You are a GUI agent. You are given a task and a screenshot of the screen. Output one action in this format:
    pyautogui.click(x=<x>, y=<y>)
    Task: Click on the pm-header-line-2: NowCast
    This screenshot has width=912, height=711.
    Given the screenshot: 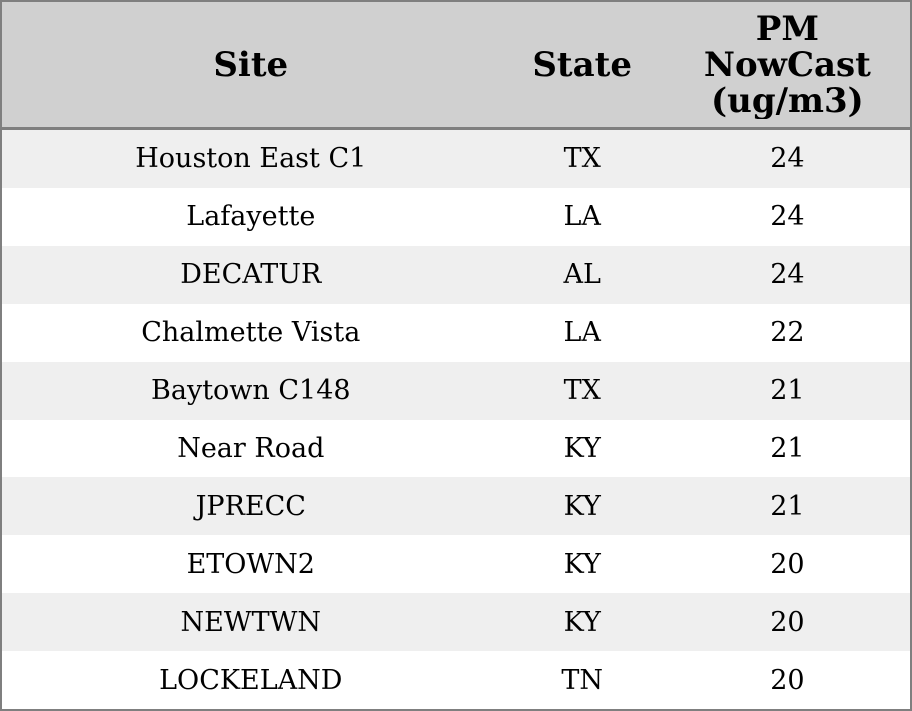 What is the action you would take?
    pyautogui.click(x=787, y=64)
    